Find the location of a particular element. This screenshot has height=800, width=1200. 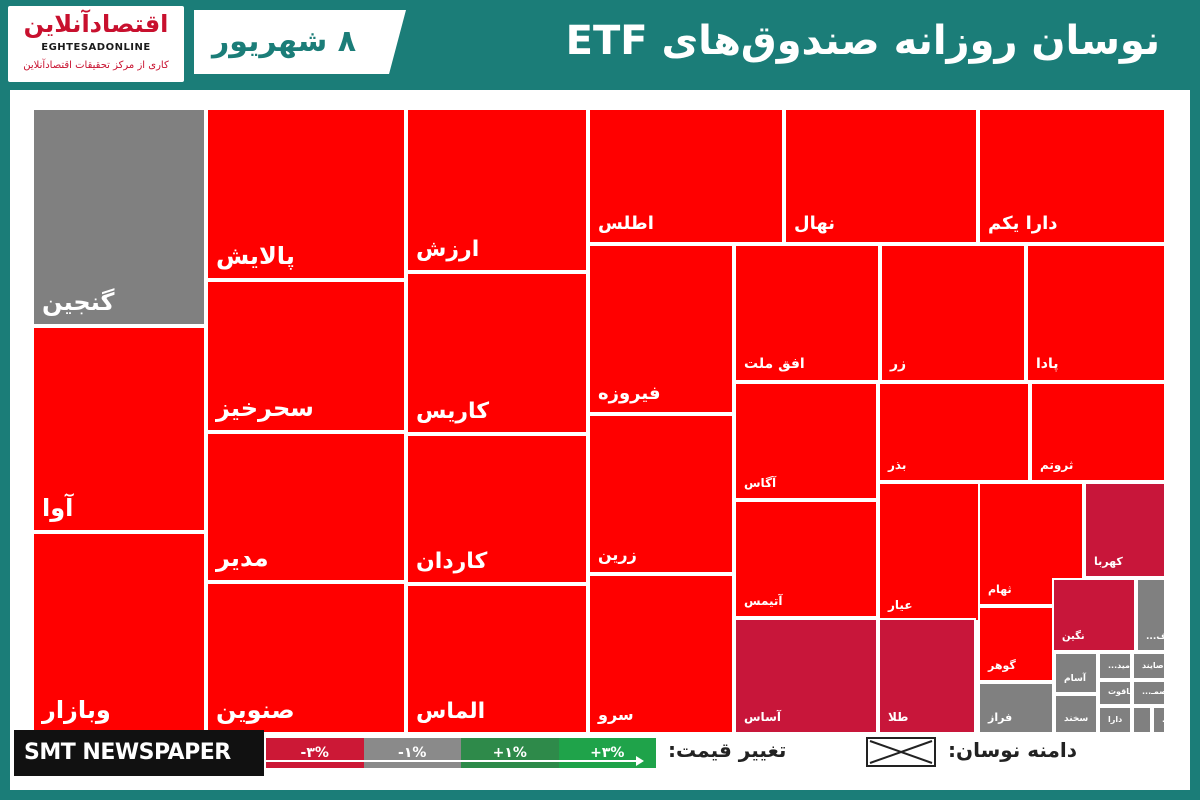

tile: ثروتم is located at coordinates (1098, 432).